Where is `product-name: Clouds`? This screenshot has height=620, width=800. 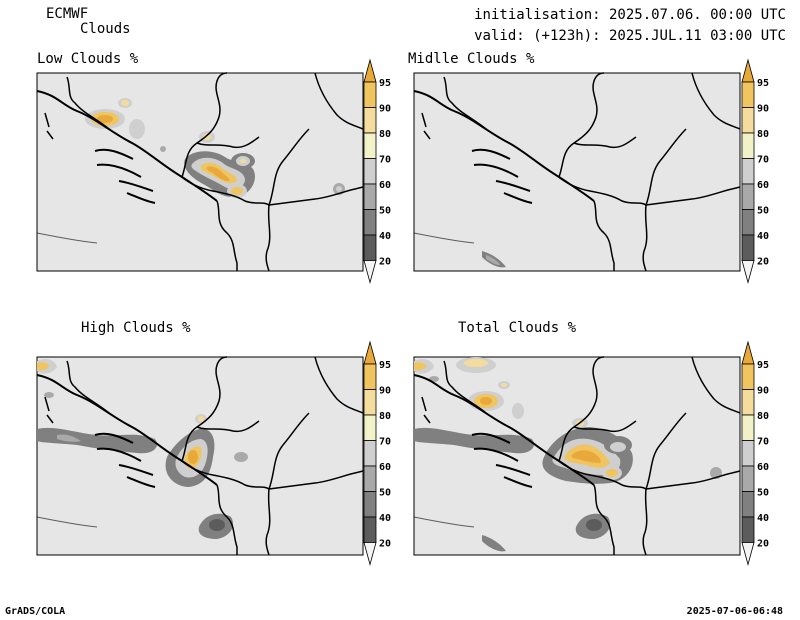
product-name: Clouds is located at coordinates (105, 29).